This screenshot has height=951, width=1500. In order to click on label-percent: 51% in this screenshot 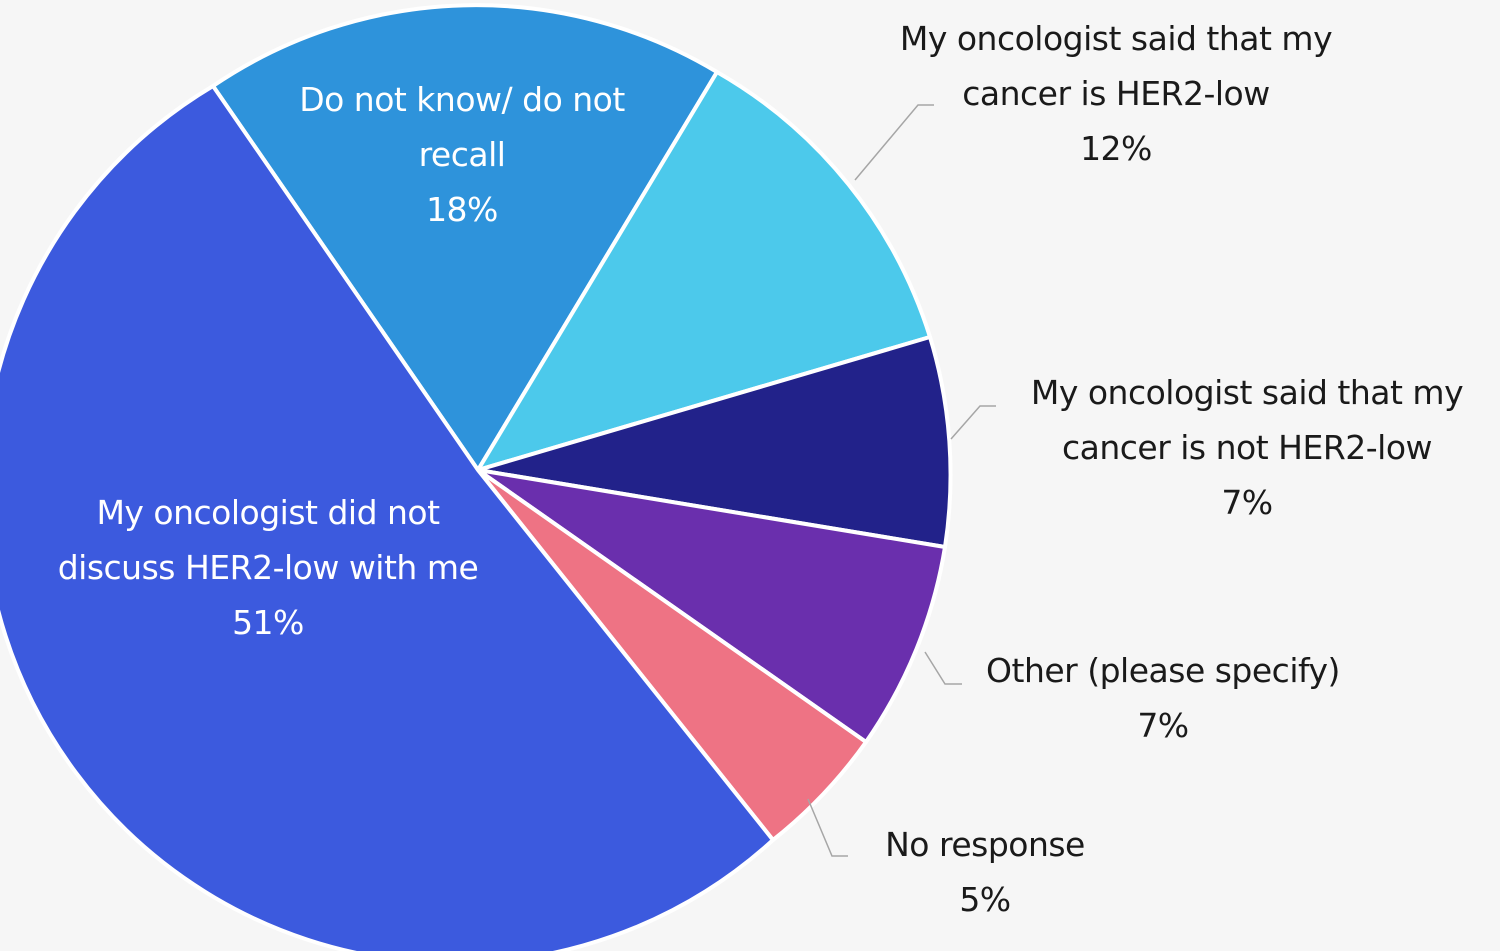, I will do `click(268, 622)`.